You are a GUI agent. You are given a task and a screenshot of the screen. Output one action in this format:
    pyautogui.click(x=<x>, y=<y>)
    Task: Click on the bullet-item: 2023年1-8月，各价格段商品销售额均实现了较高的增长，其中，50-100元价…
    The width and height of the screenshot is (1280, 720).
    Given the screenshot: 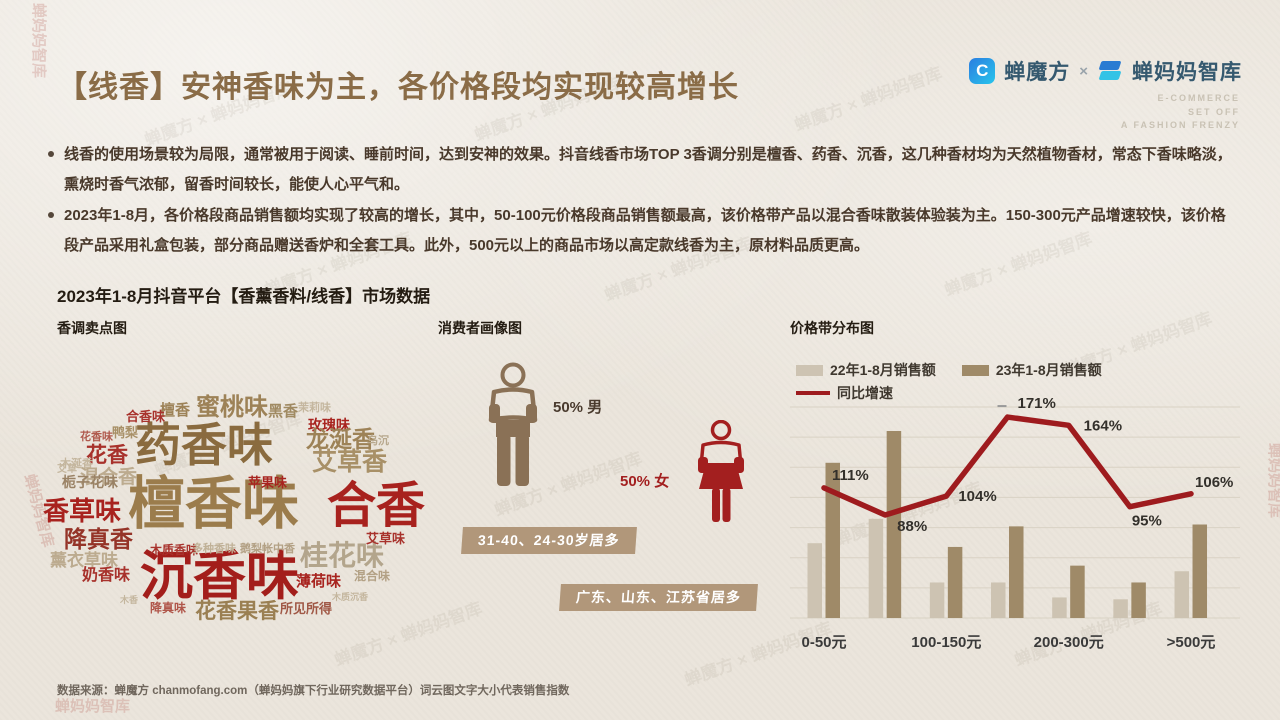 What is the action you would take?
    pyautogui.click(x=642, y=230)
    